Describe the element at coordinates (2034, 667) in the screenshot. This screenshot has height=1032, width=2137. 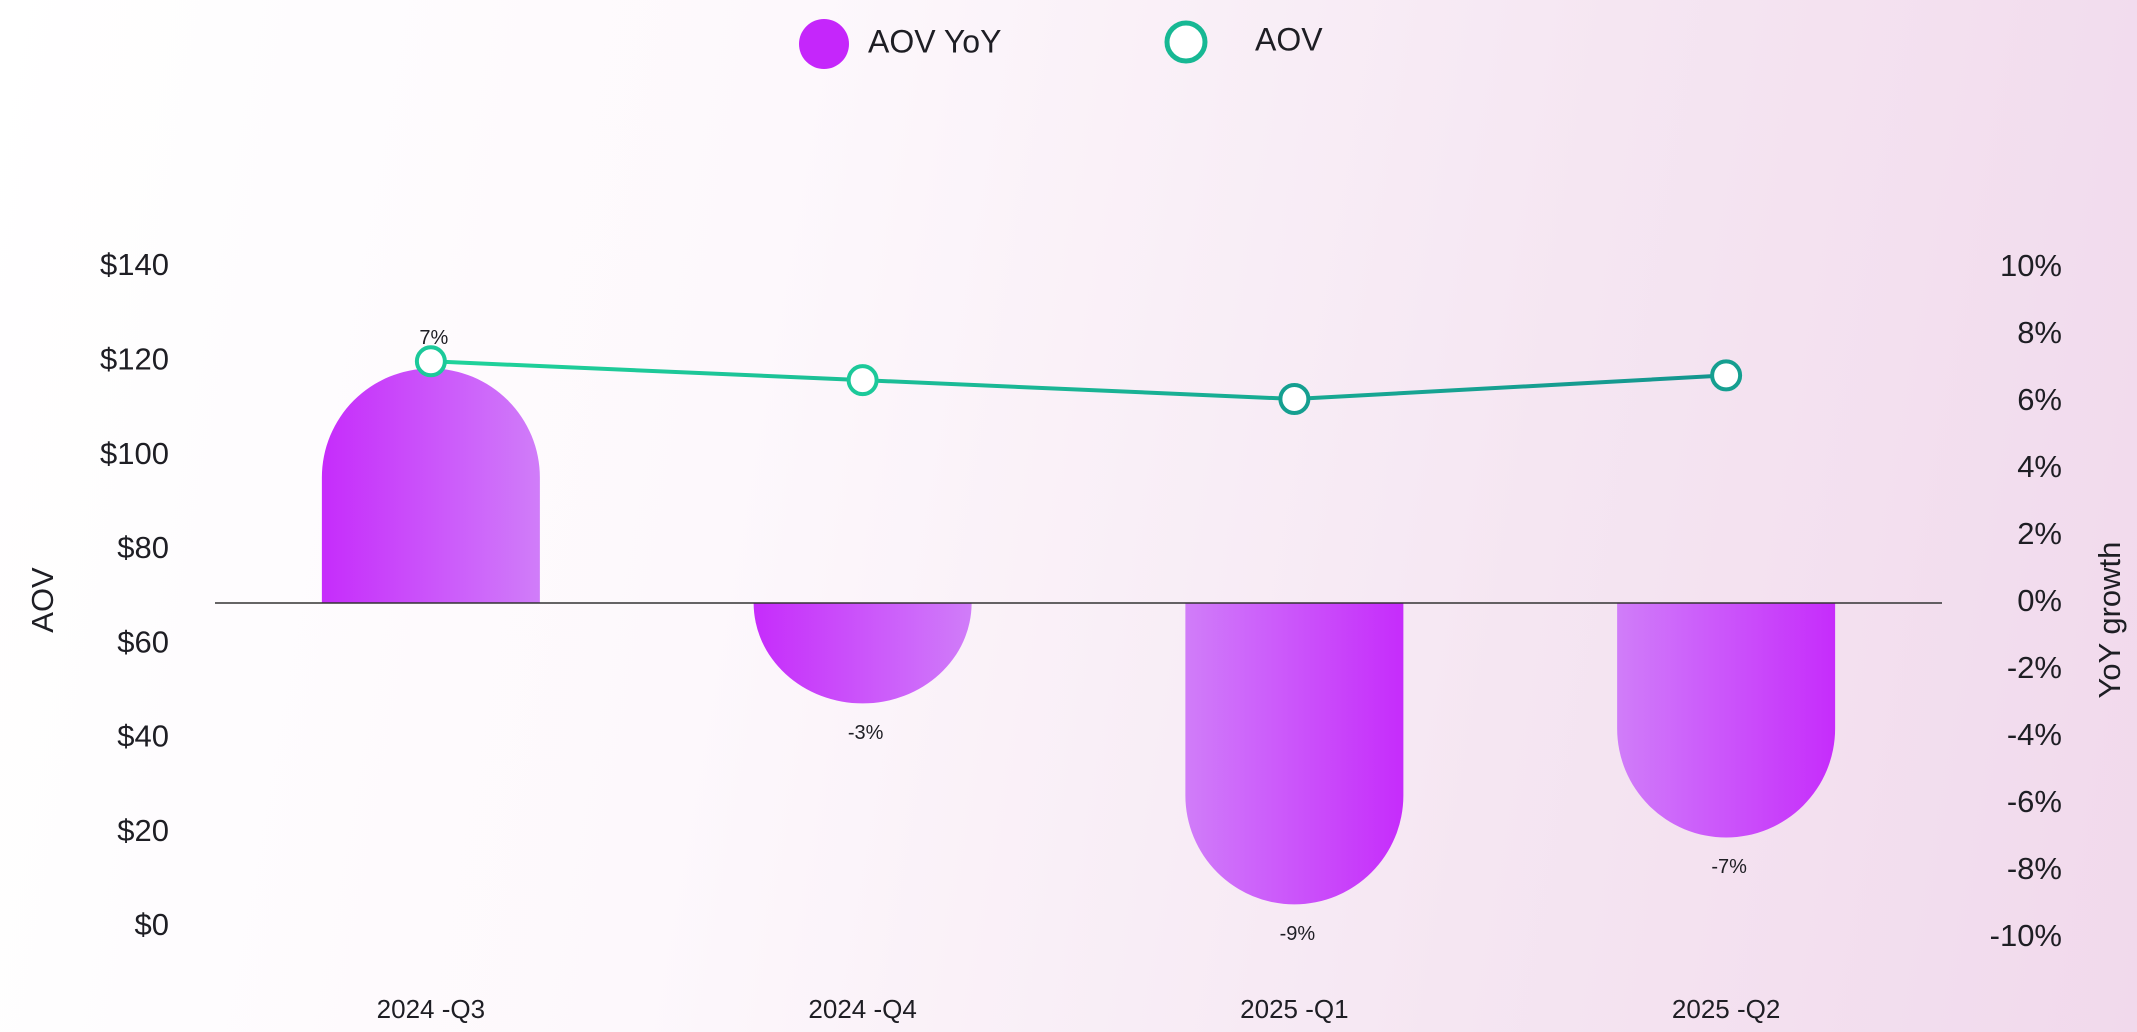
I see `y2-tick-label: -2%` at that location.